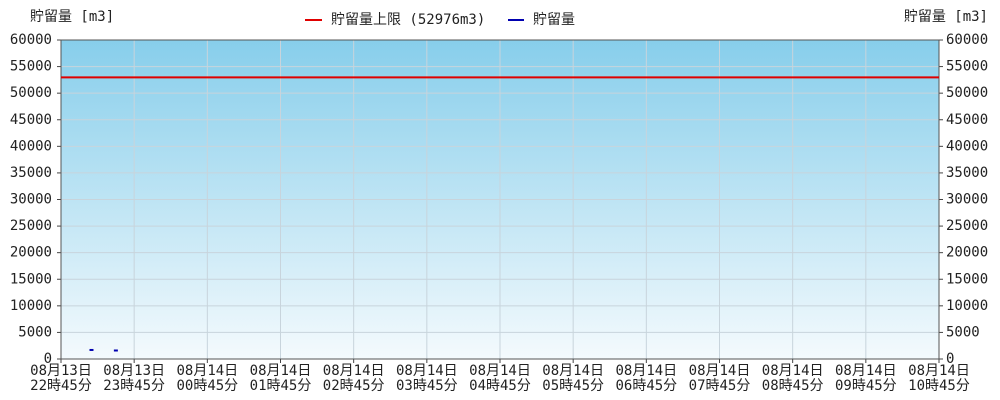  Describe the element at coordinates (554, 20) in the screenshot. I see `legend-label: 貯留量` at that location.